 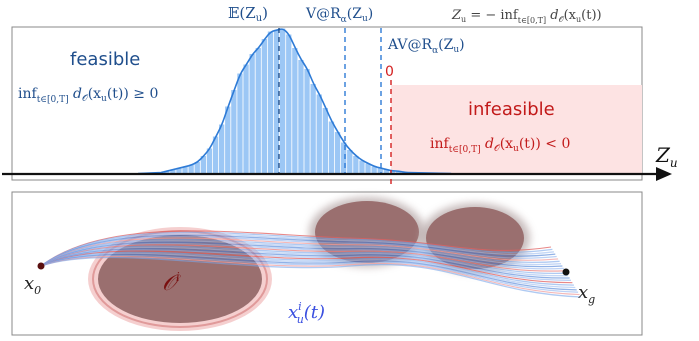 I want to click on var-label: V@R, so click(x=323, y=14).